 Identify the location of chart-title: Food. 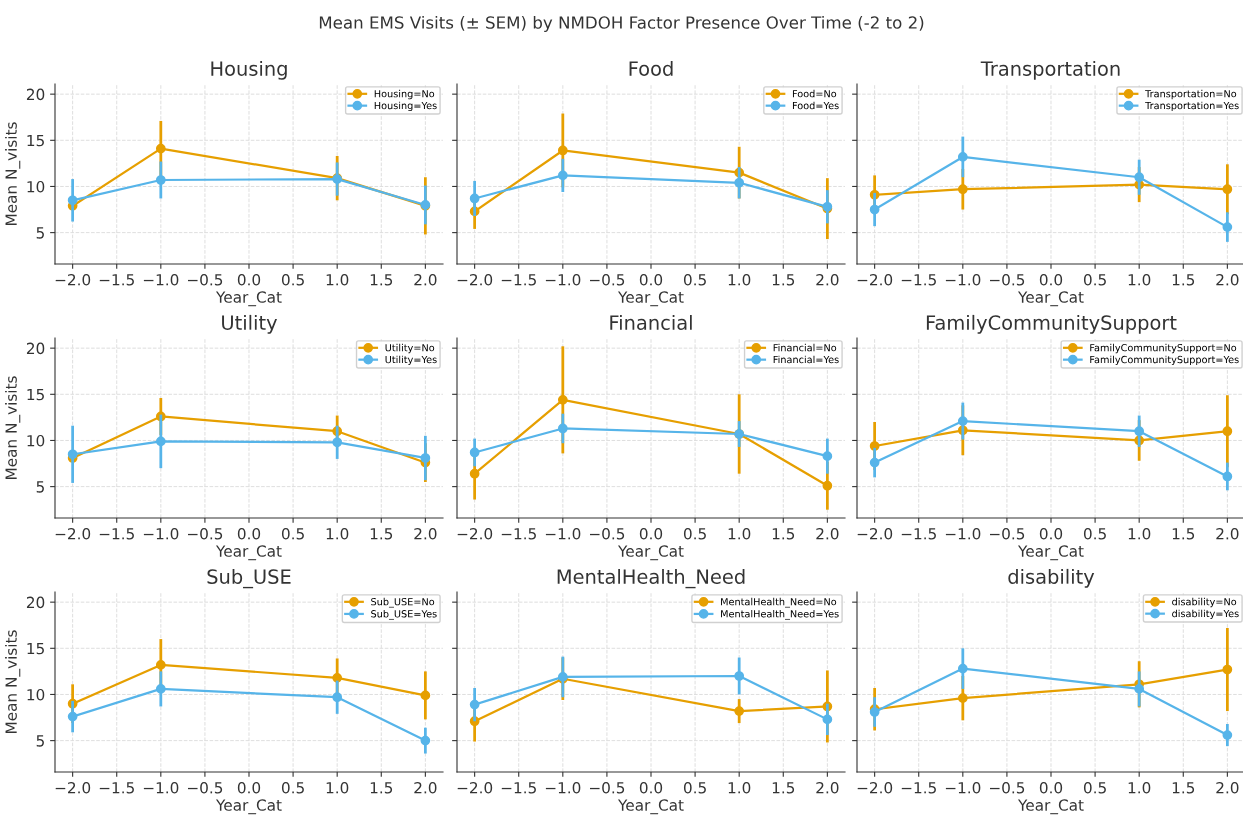
(651, 68).